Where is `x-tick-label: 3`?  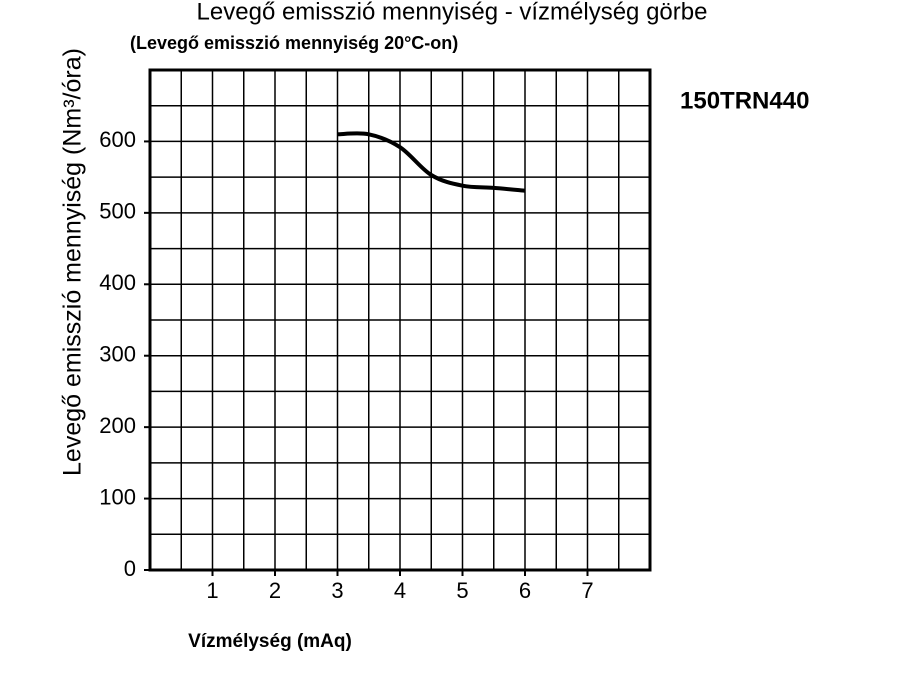
x-tick-label: 3 is located at coordinates (337, 590).